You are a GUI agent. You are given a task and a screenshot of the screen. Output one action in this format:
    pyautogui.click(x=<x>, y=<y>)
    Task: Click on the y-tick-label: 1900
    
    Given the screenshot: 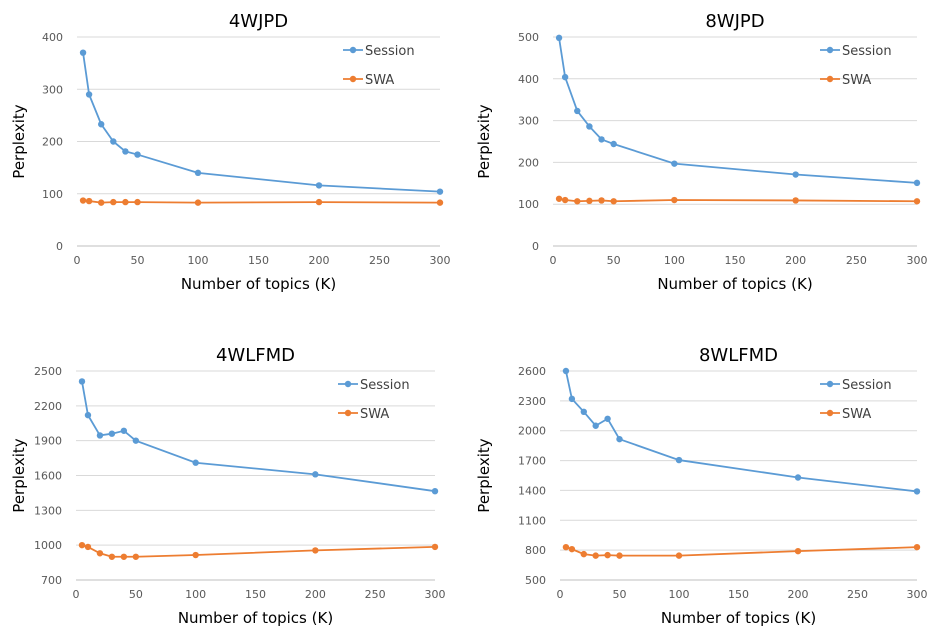 What is the action you would take?
    pyautogui.click(x=48, y=441)
    